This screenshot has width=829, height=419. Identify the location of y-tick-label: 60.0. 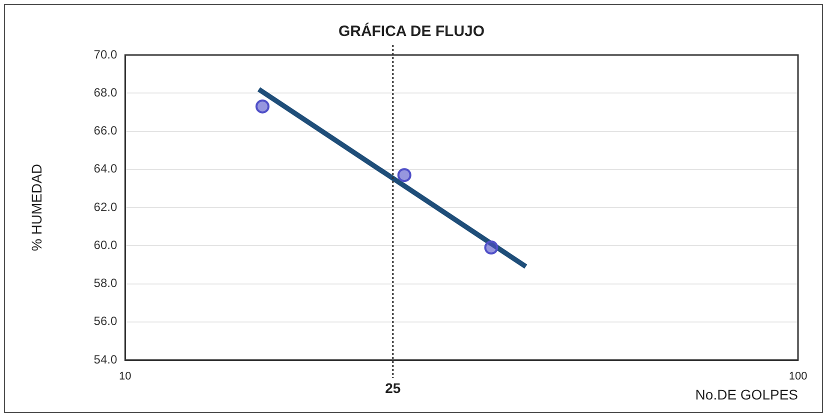
(106, 245).